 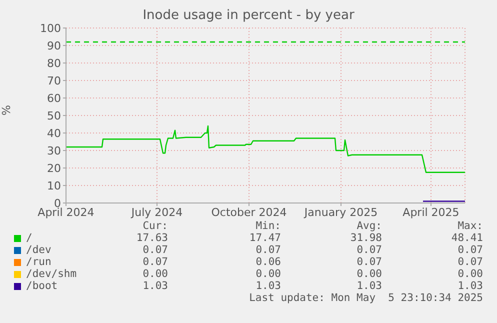 What do you see at coordinates (340, 212) in the screenshot?
I see `x-tick-label: January 2025` at bounding box center [340, 212].